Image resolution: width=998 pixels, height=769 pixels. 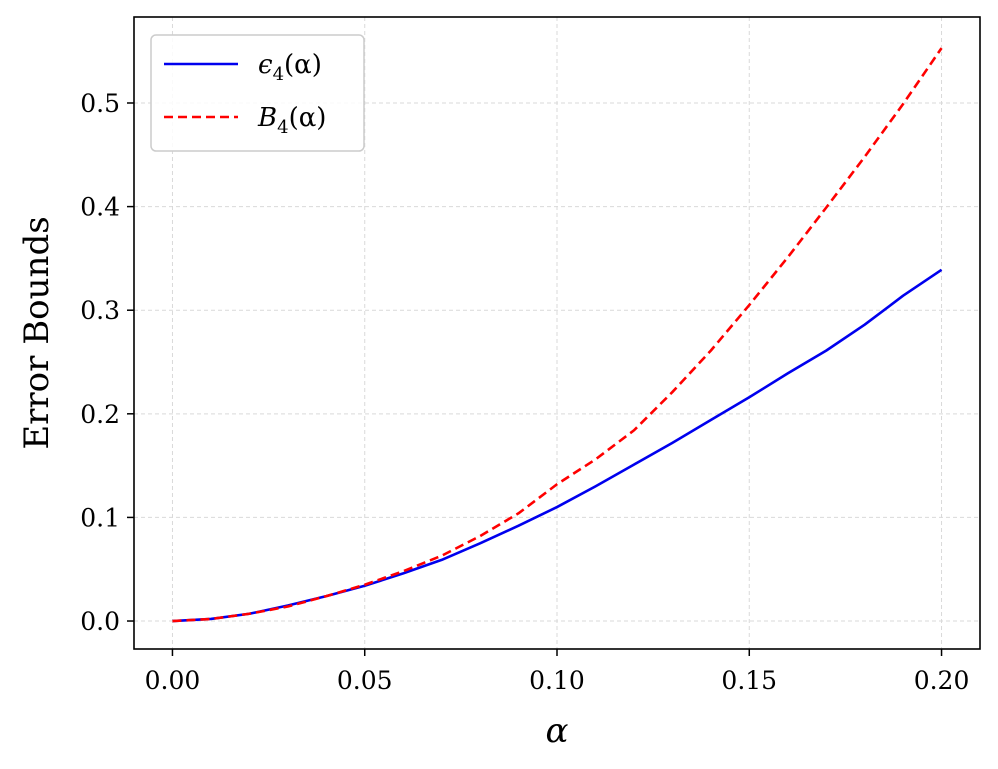 What do you see at coordinates (365, 680) in the screenshot?
I see `x-tick-label: 0.05` at bounding box center [365, 680].